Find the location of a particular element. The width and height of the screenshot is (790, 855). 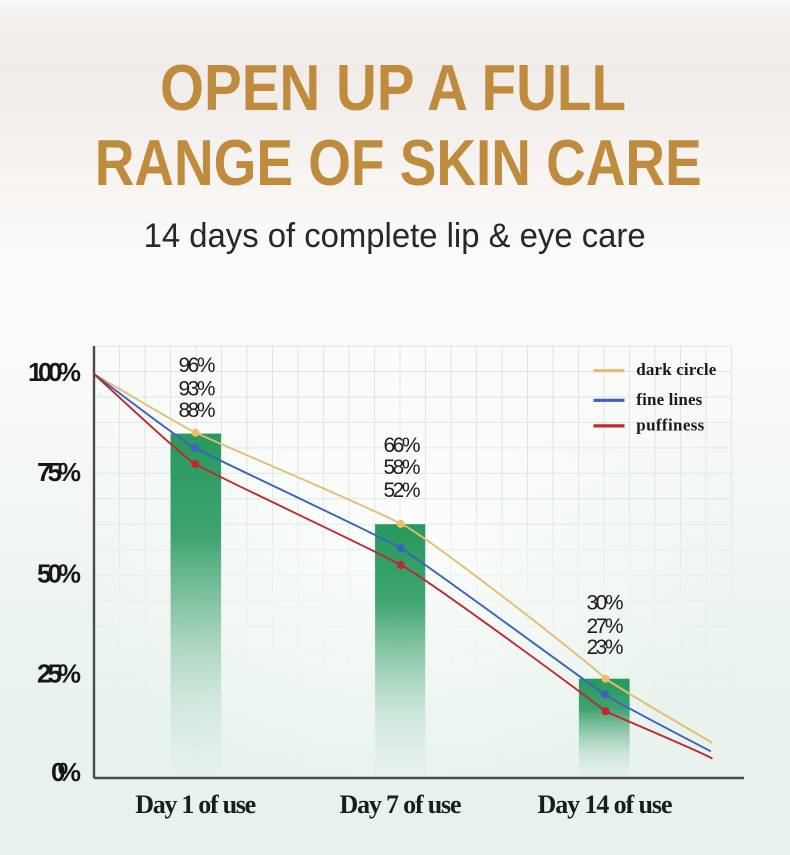

svg-text: Day 1 of use is located at coordinates (195, 804).